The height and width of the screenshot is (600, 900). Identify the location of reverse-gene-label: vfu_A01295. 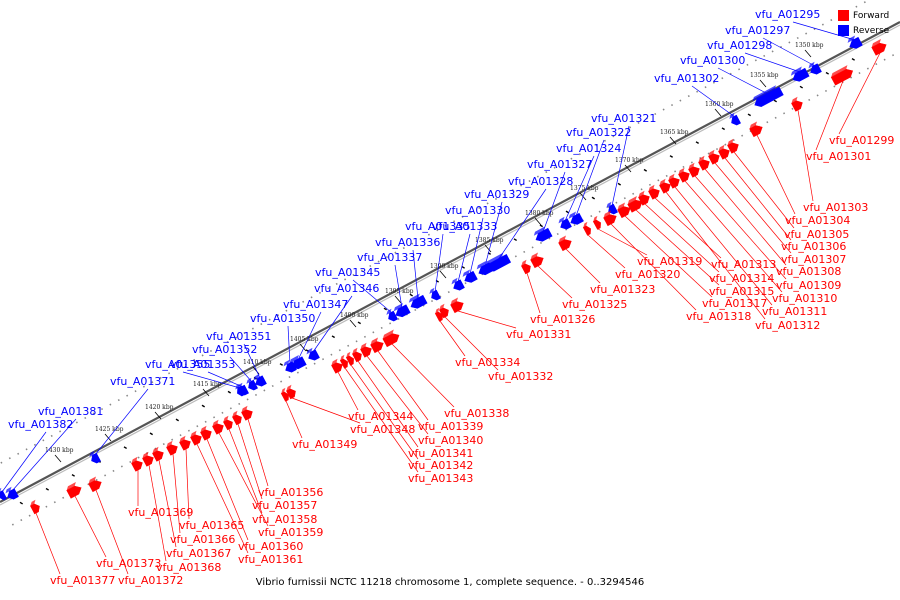
(787, 14).